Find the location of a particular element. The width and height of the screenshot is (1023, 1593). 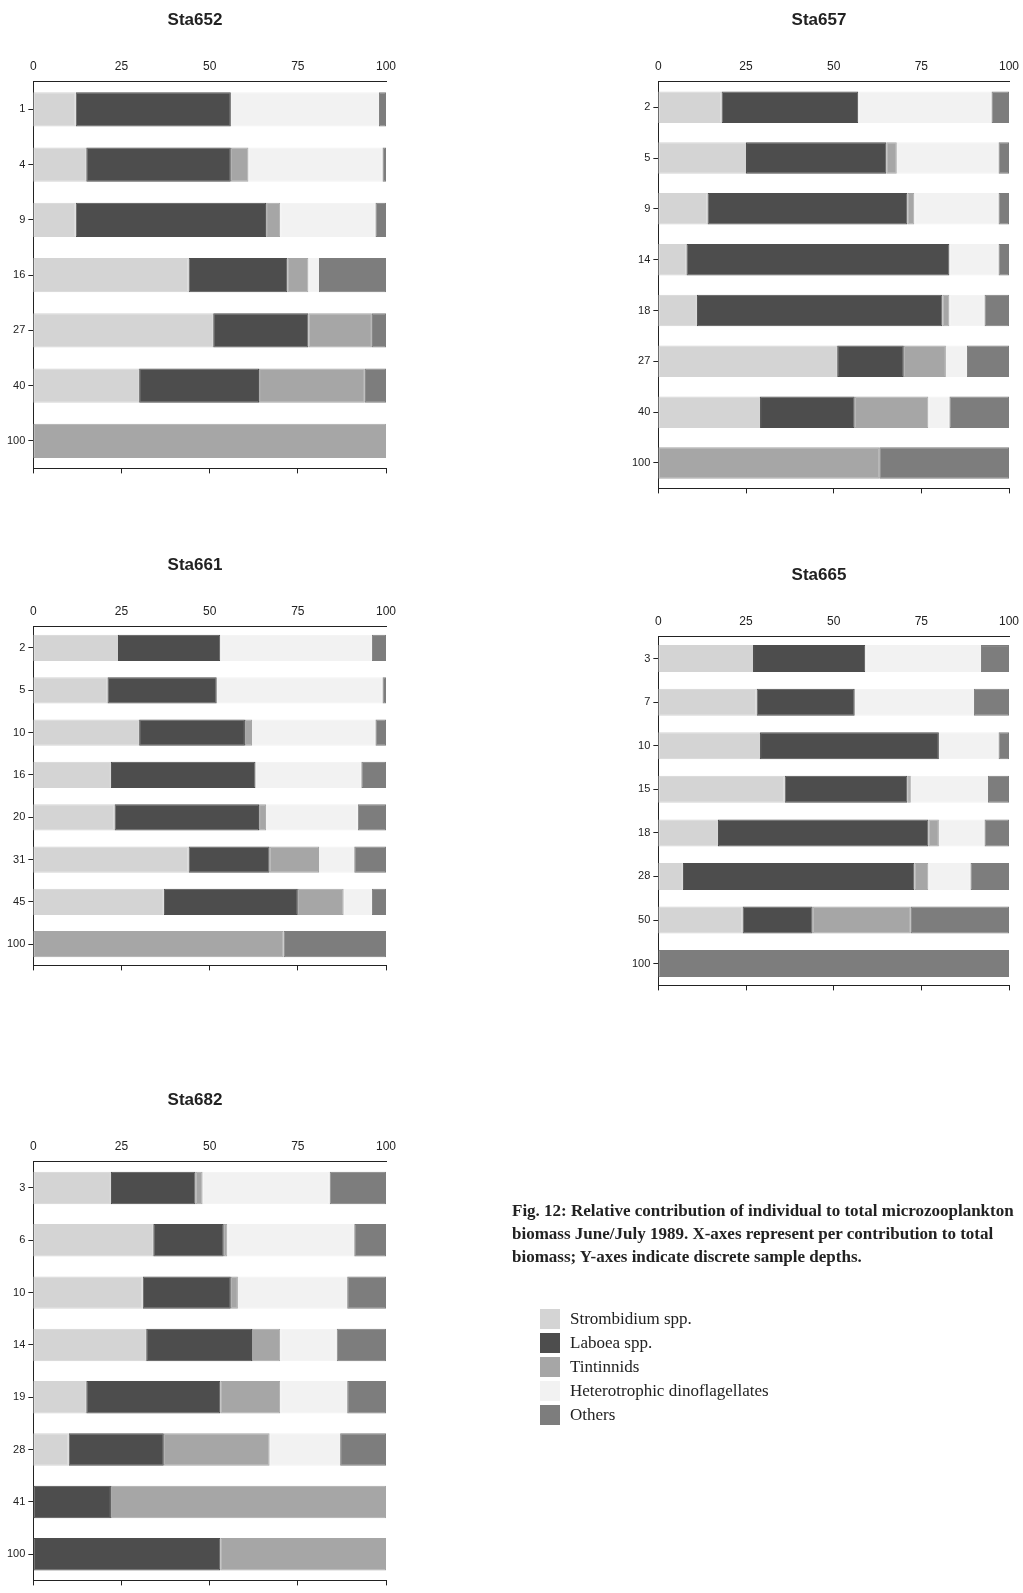

legend-label: Heterotrophic dinoflagellates is located at coordinates (669, 1390).